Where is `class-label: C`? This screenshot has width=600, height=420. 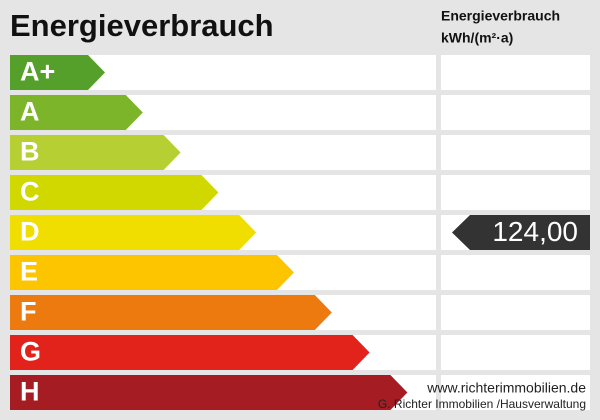 class-label: C is located at coordinates (30, 192).